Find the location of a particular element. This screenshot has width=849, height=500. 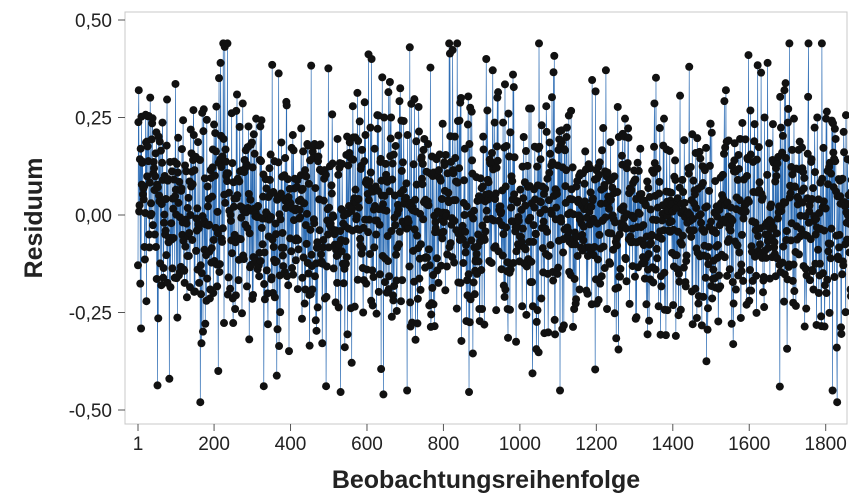

y-axis: 0,50 0,25 0,00 -0,25 -0,50 is located at coordinates (97, 216).